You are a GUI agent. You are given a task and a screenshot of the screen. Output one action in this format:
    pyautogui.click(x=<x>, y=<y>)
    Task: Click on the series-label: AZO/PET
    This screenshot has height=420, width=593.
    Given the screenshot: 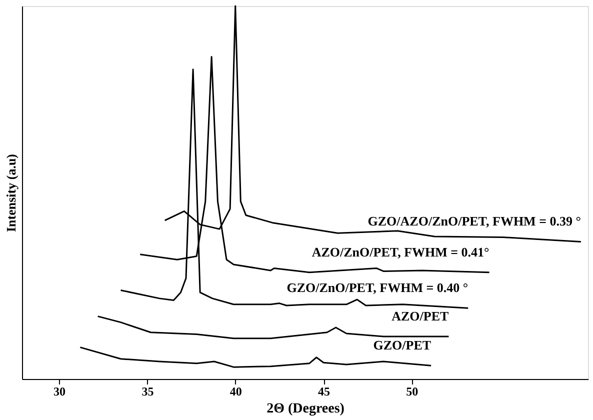 What is the action you would take?
    pyautogui.click(x=421, y=316)
    